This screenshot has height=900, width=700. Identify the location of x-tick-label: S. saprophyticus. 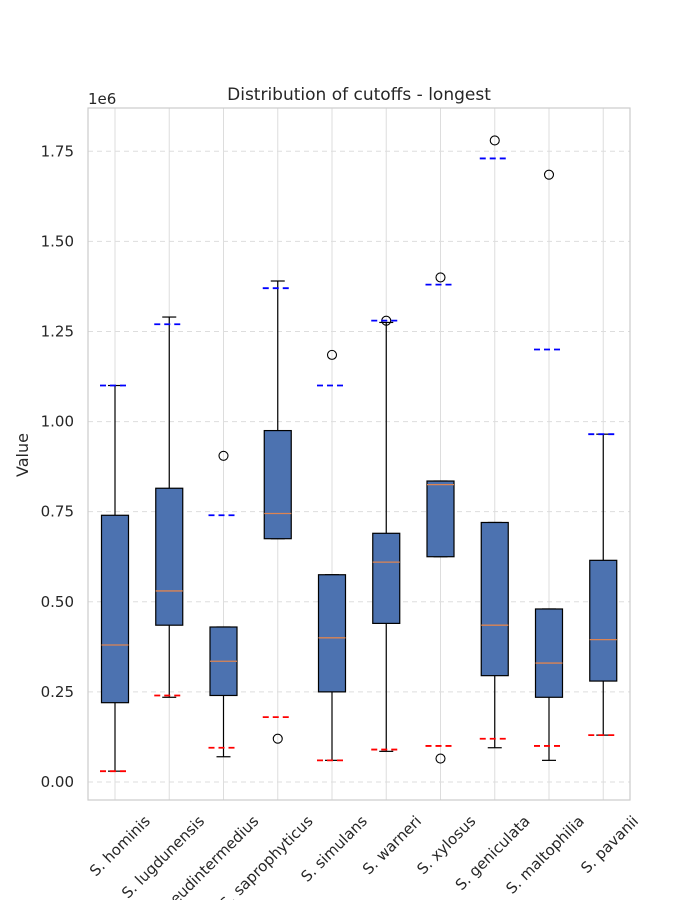
(266, 856).